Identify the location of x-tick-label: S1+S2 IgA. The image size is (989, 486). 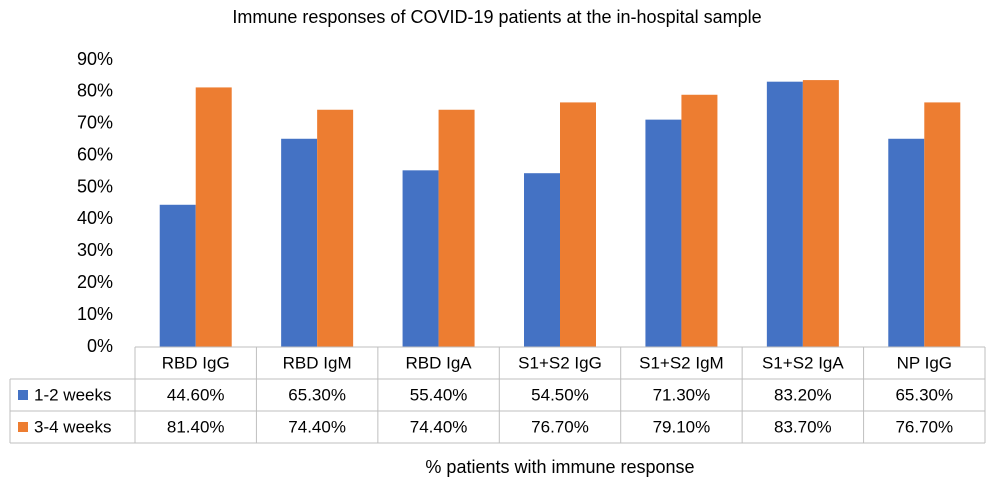
(803, 362).